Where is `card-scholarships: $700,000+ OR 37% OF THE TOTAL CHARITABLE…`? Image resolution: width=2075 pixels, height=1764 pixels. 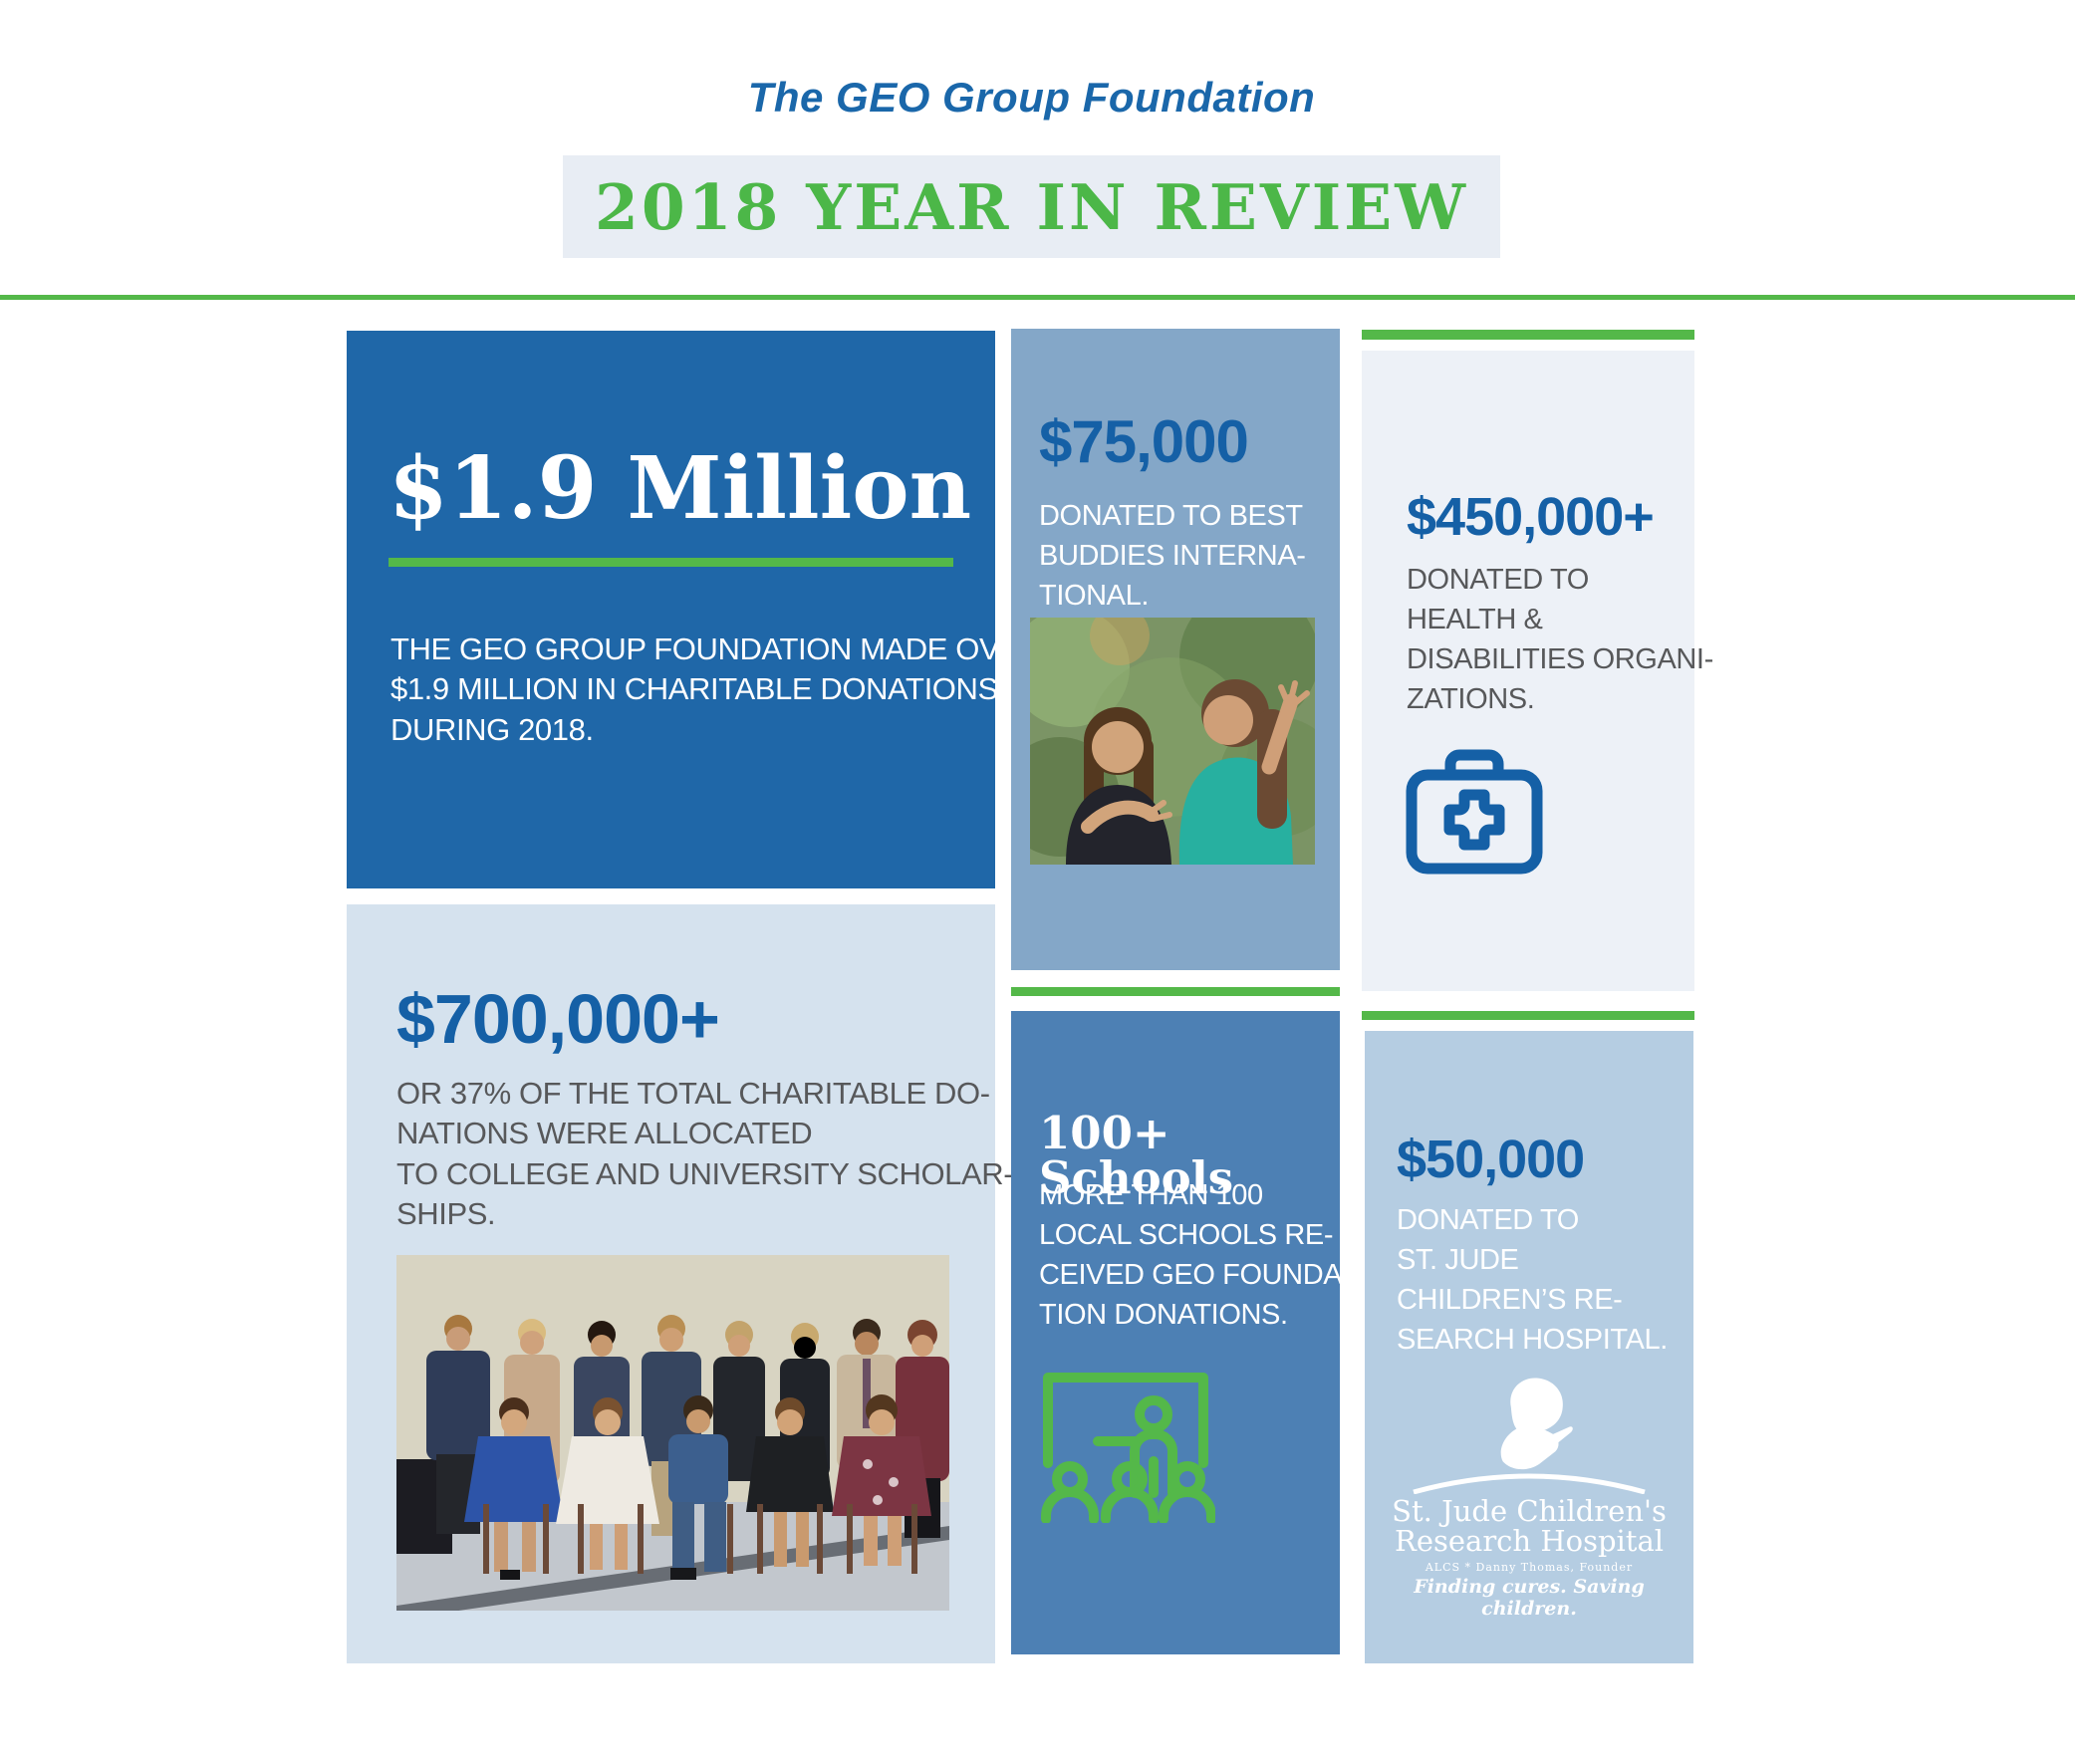
card-scholarships: $700,000+ OR 37% OF THE TOTAL CHARITABLE… is located at coordinates (680, 1283).